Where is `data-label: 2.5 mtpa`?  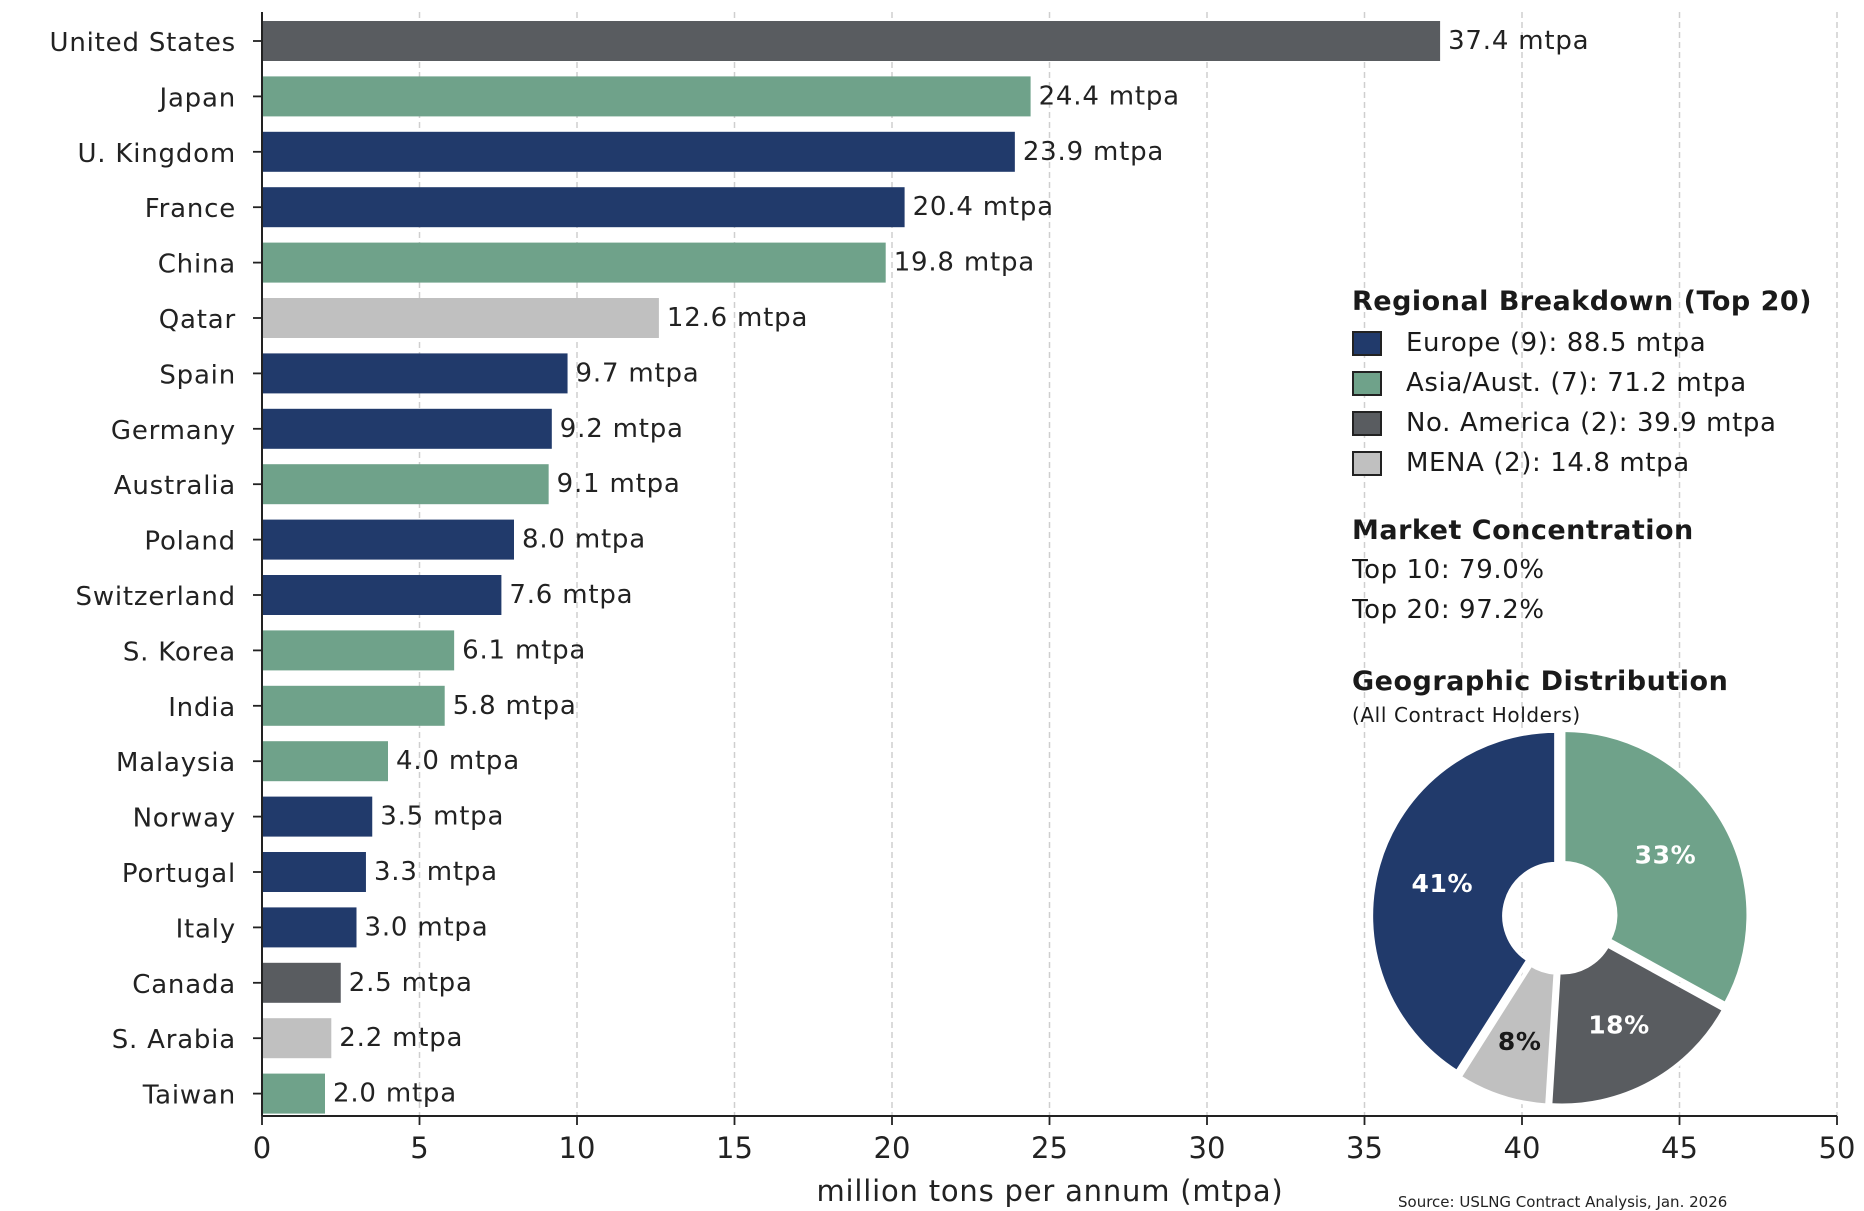 data-label: 2.5 mtpa is located at coordinates (411, 983).